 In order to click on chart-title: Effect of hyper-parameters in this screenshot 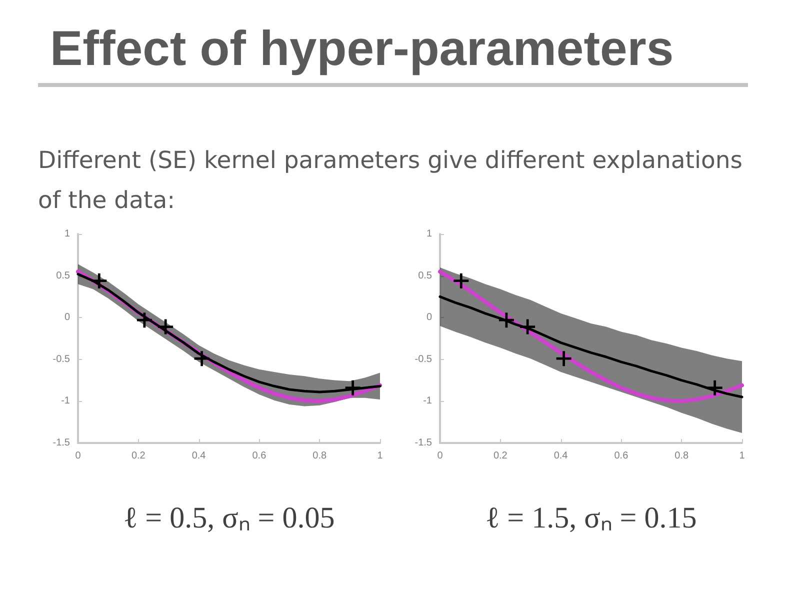, I will do `click(362, 49)`.